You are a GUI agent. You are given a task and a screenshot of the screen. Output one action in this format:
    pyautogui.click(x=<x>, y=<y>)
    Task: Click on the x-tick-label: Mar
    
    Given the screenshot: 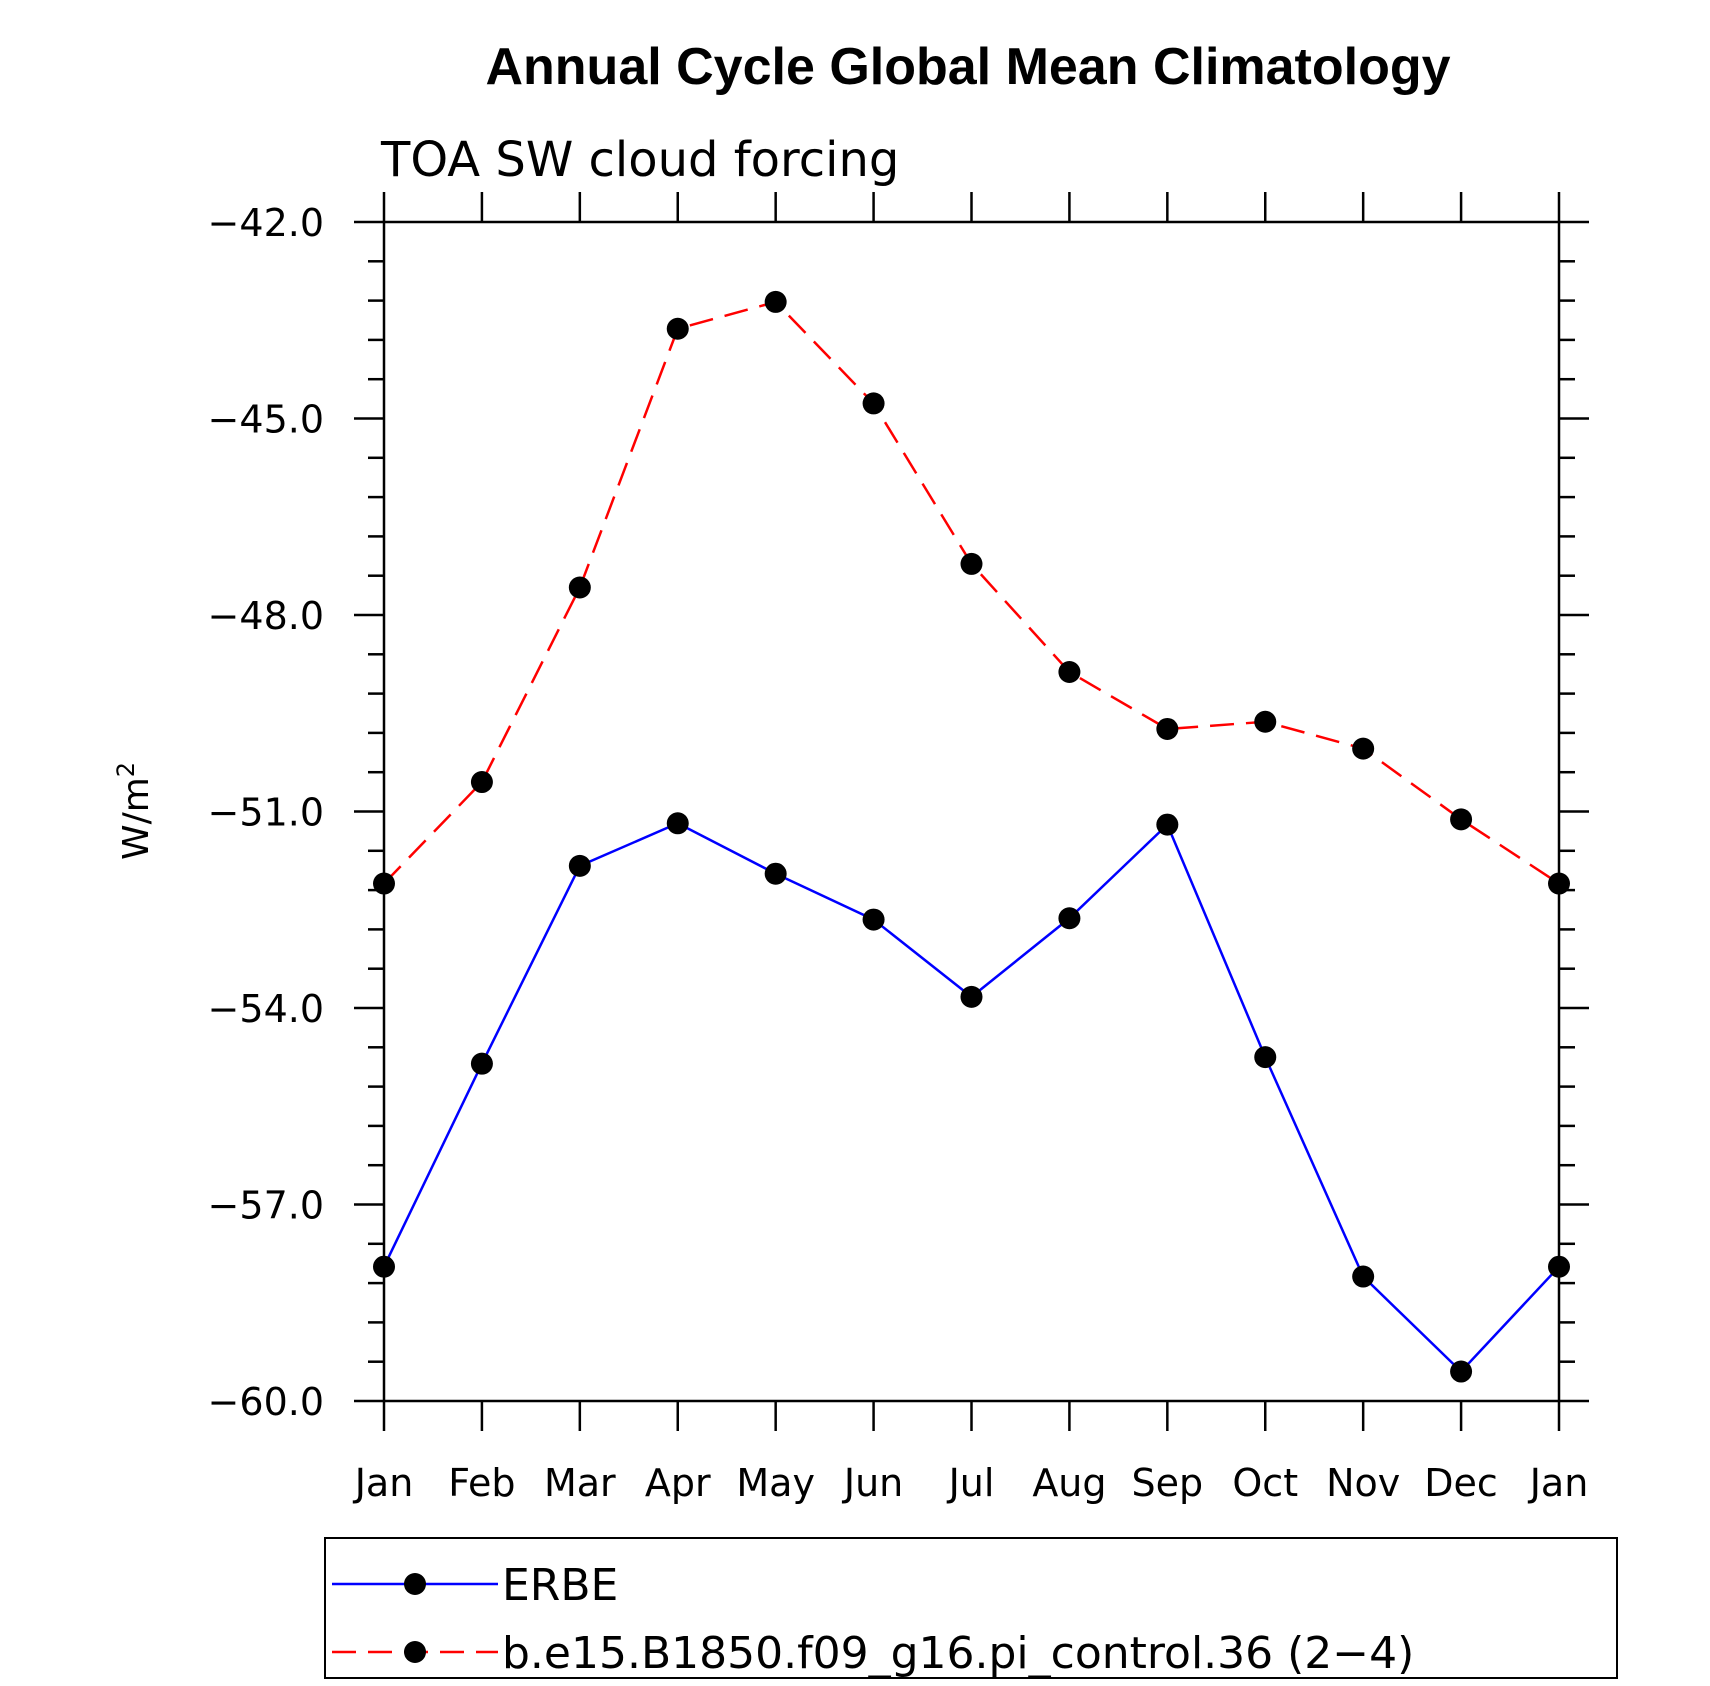 What is the action you would take?
    pyautogui.click(x=580, y=1483)
    